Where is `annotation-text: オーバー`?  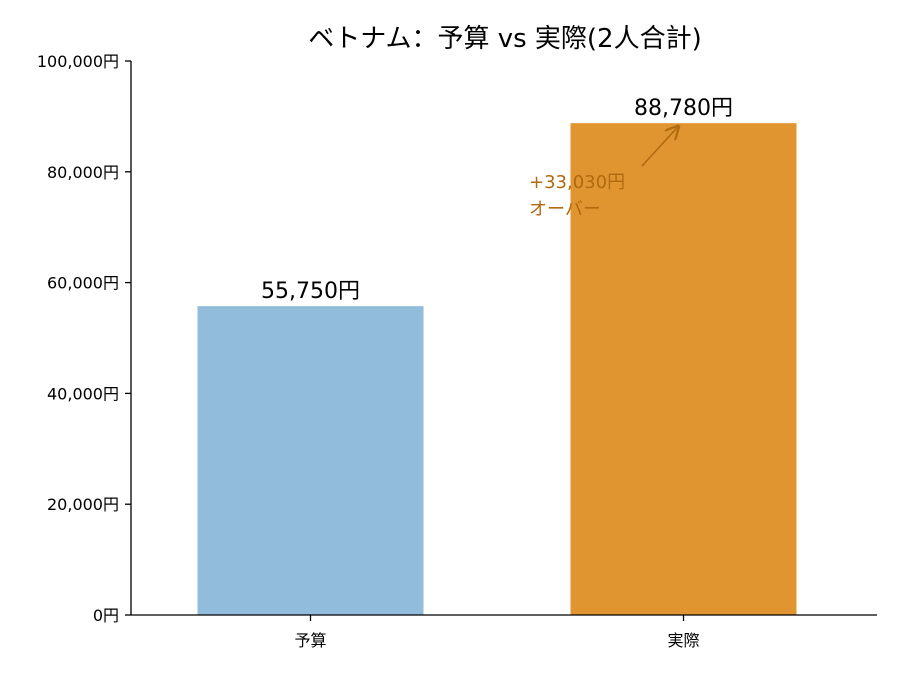
annotation-text: オーバー is located at coordinates (565, 209).